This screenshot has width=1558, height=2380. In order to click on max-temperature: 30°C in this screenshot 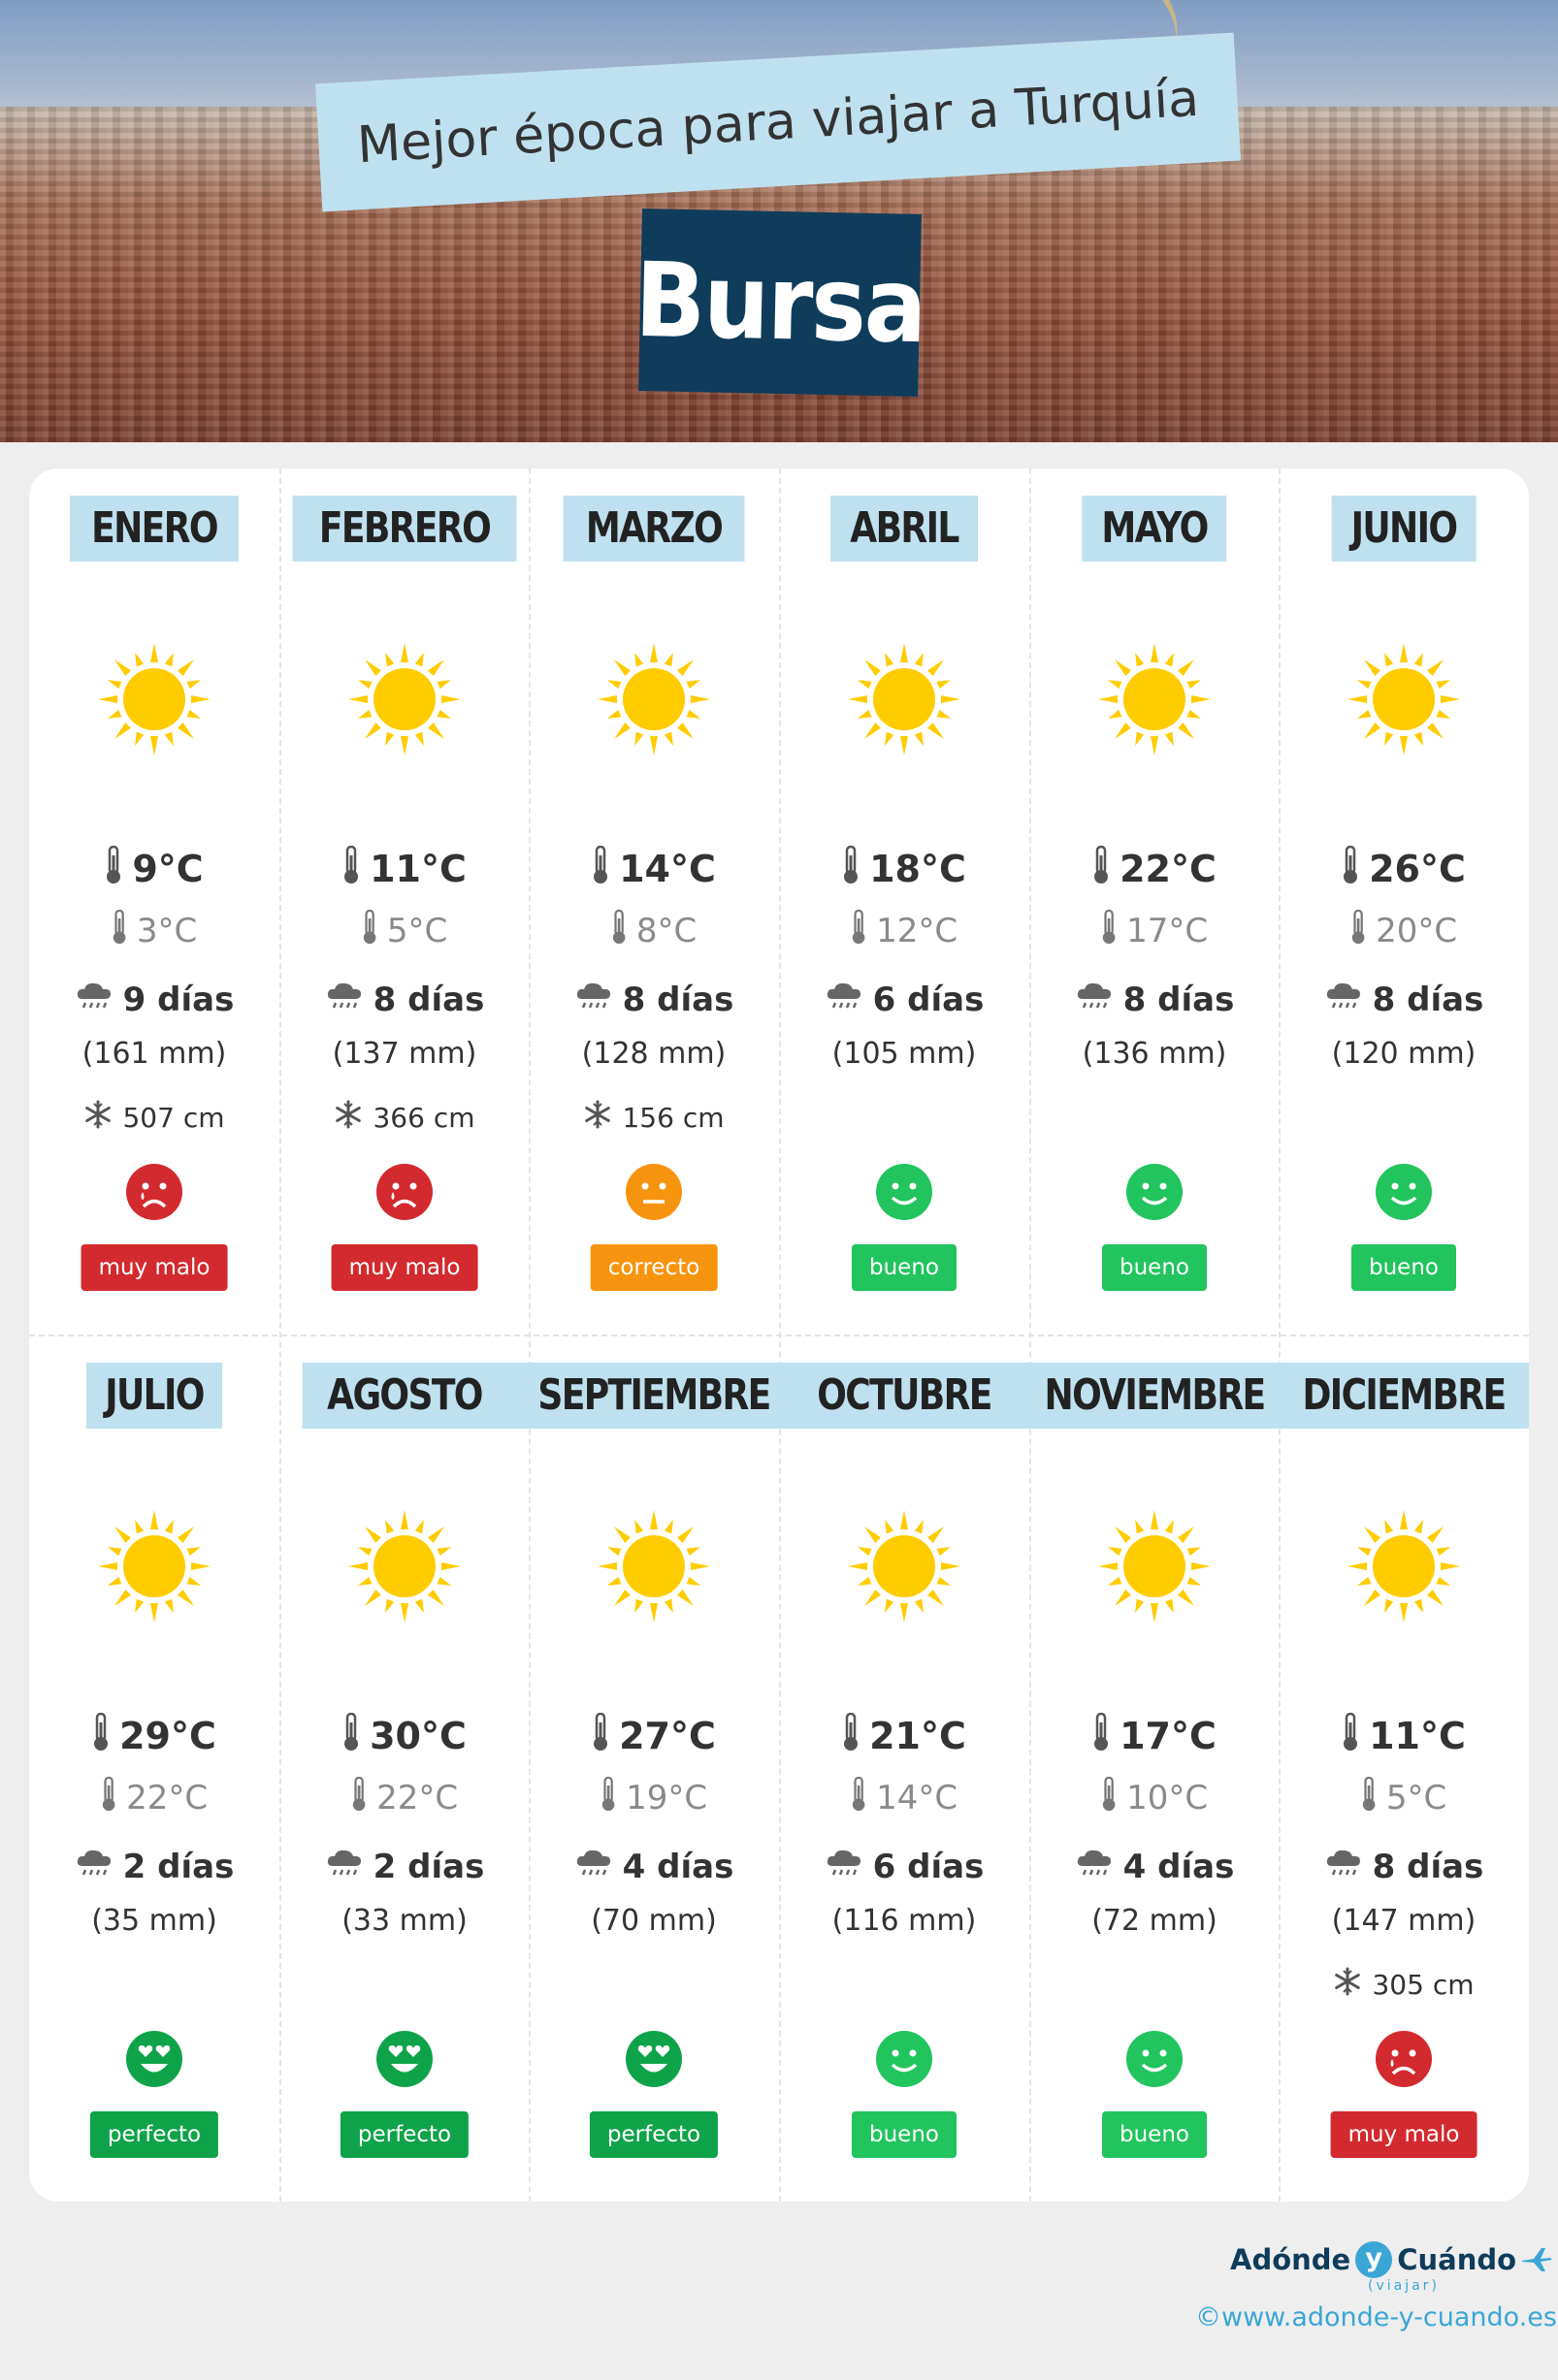, I will do `click(405, 1736)`.